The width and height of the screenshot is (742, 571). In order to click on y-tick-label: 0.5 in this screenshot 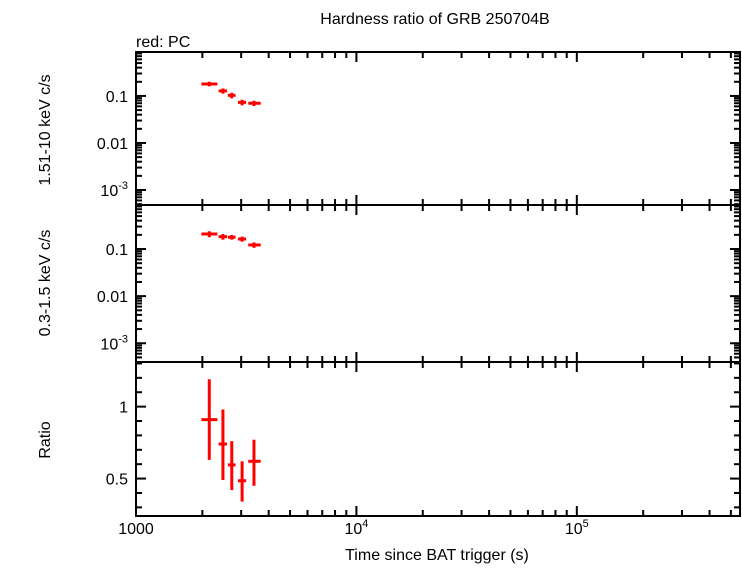, I will do `click(117, 480)`.